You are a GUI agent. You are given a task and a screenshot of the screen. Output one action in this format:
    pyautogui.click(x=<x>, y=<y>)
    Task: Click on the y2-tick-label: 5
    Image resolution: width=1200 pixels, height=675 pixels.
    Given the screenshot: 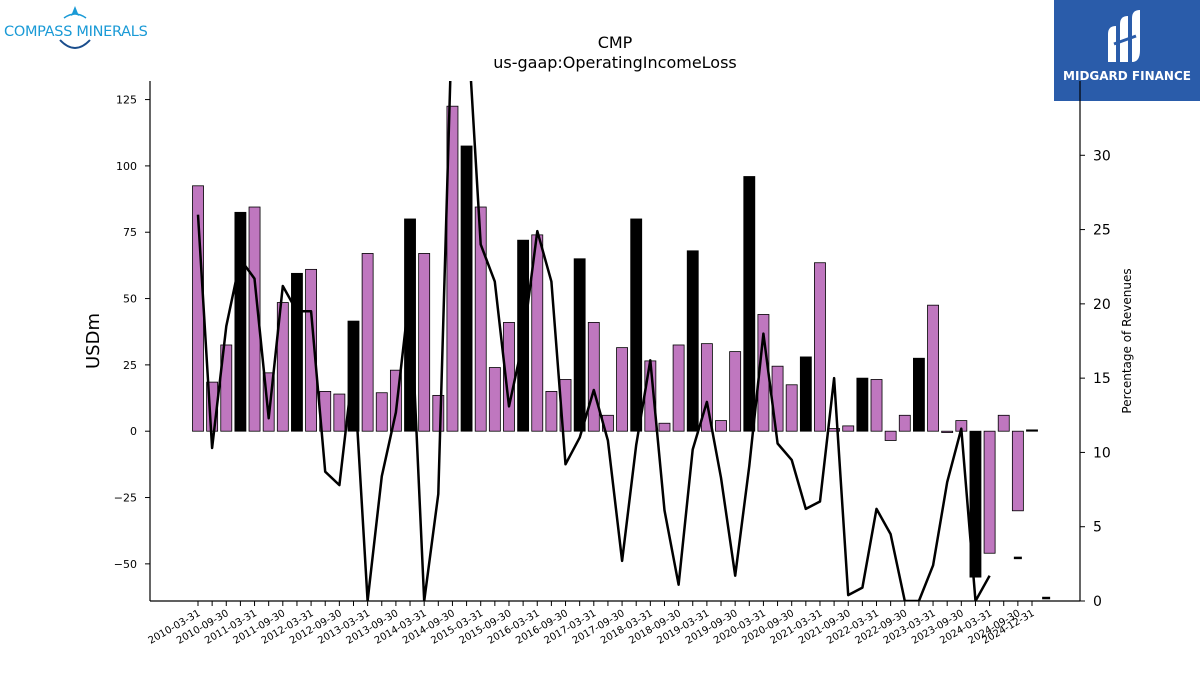 What is the action you would take?
    pyautogui.click(x=1097, y=528)
    